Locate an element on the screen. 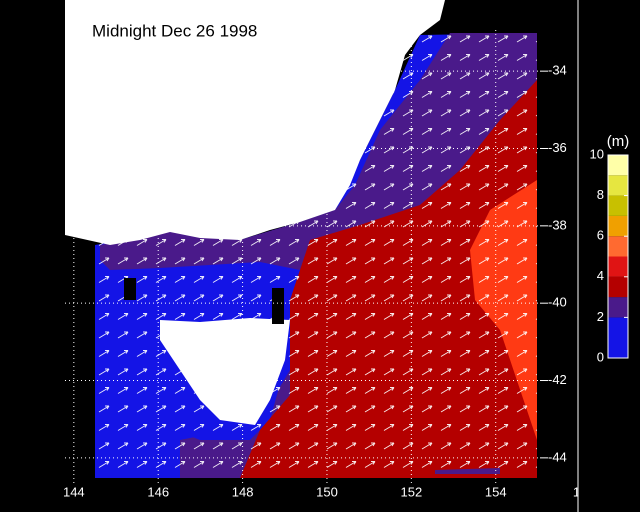 This screenshot has width=640, height=512. colorbar: 0 2 4 6 8 10(m) is located at coordinates (610, 248).